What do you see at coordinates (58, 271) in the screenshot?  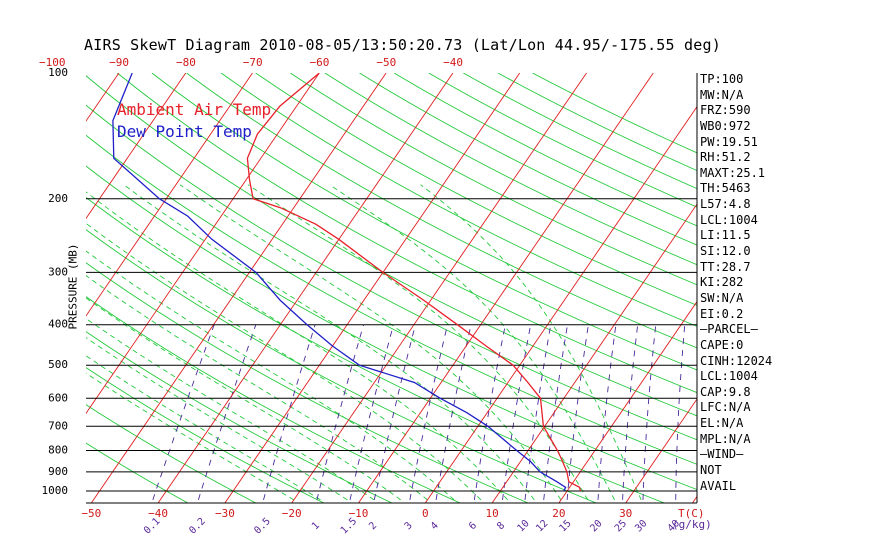 I see `pressure-tick-label: 300` at bounding box center [58, 271].